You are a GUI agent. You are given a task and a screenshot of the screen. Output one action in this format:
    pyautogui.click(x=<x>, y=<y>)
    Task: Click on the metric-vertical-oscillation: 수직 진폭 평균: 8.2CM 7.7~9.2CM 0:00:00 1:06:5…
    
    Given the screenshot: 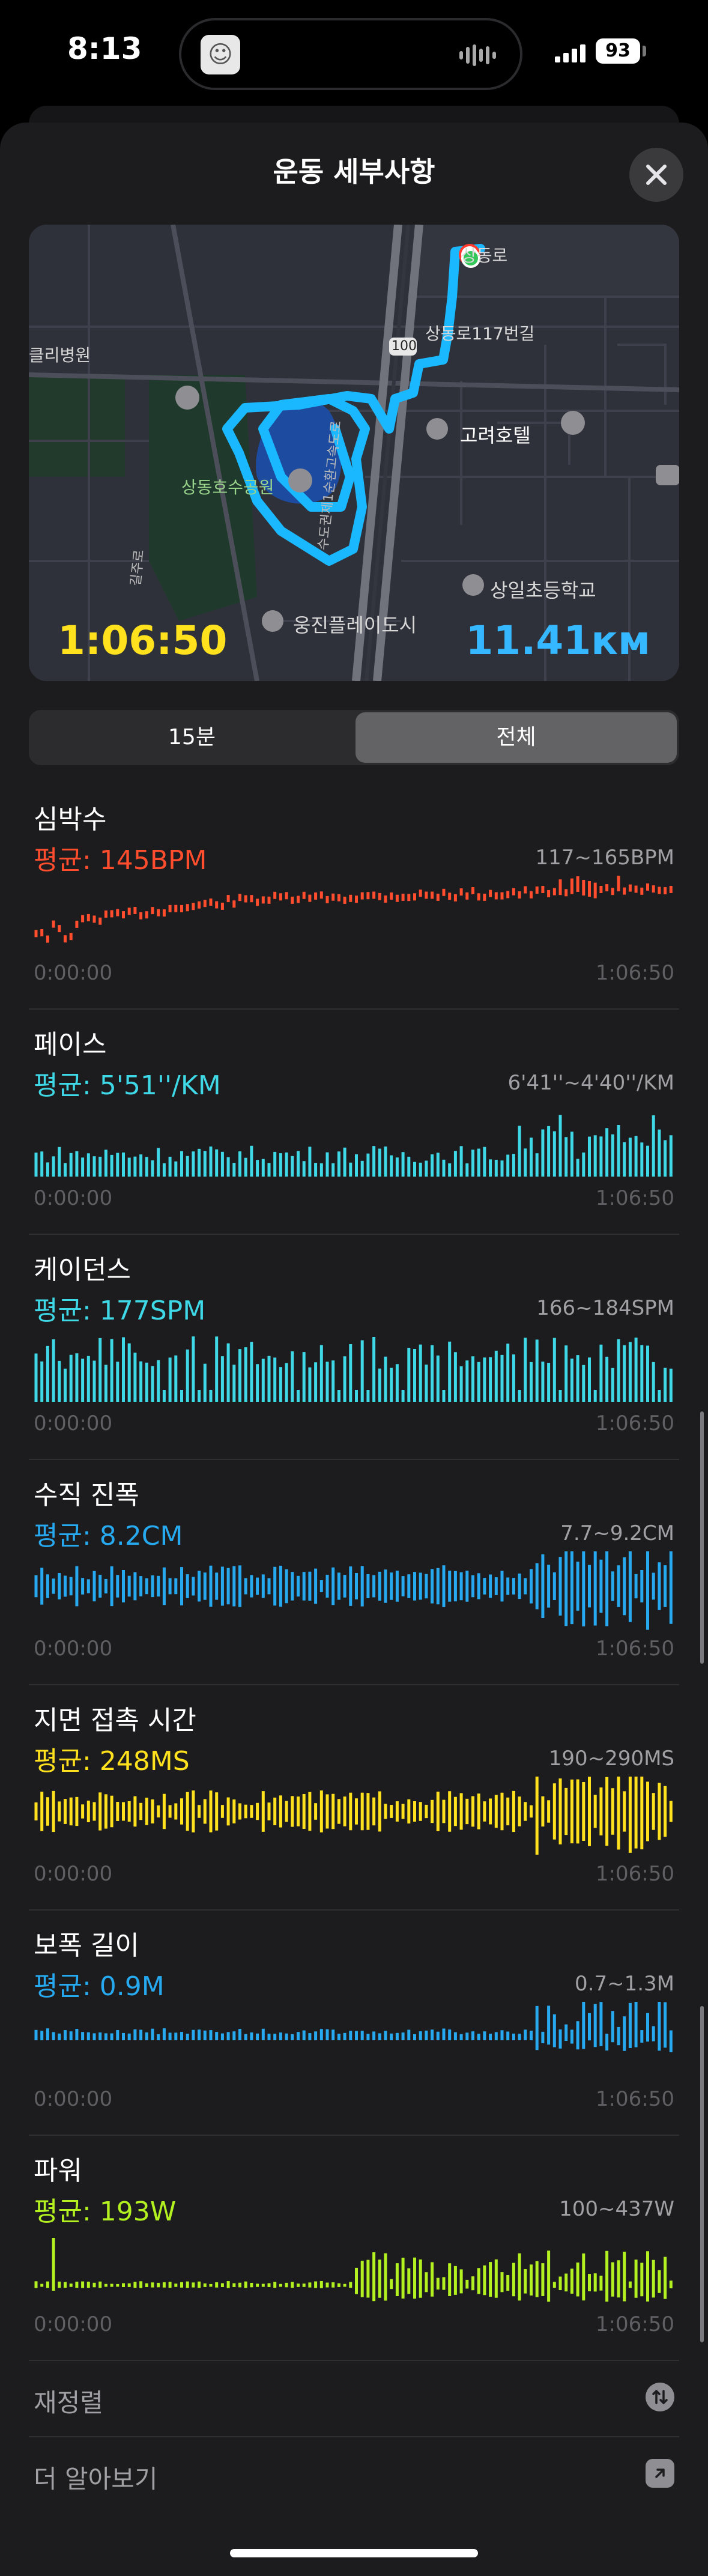 What is the action you would take?
    pyautogui.click(x=354, y=1586)
    